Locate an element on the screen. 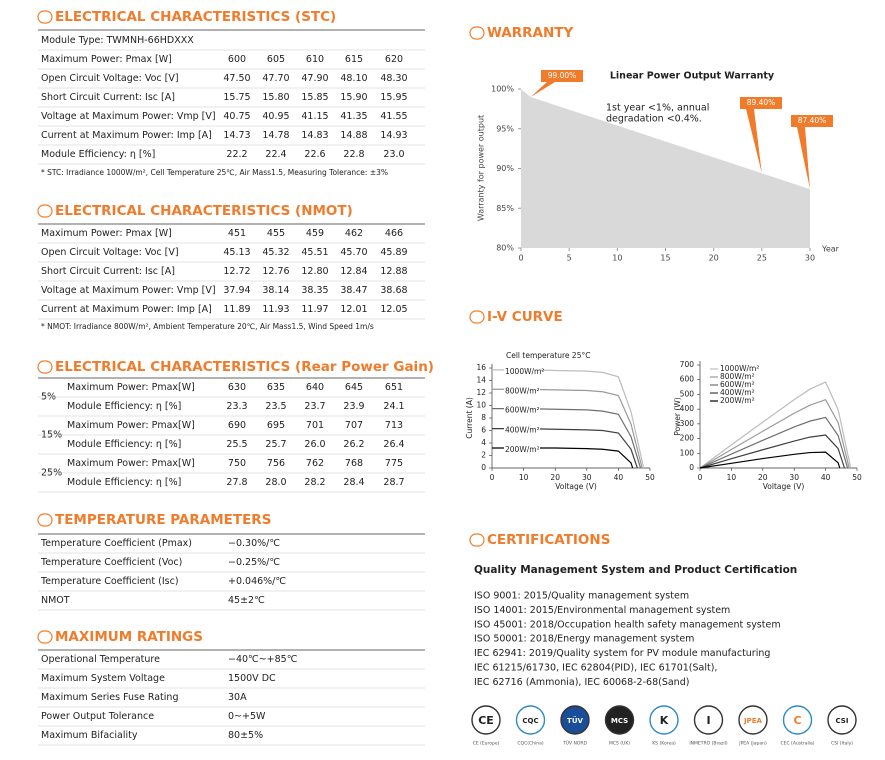  row-value: 80±5% is located at coordinates (245, 735).